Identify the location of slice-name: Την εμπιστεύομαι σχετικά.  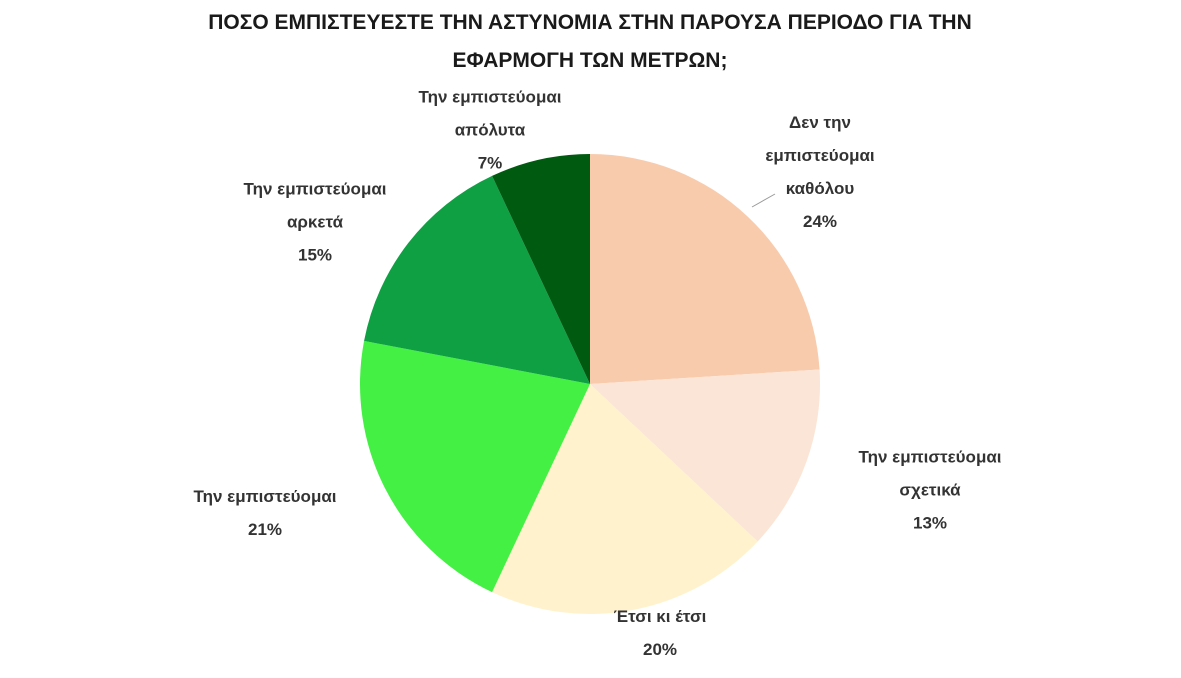
(930, 473).